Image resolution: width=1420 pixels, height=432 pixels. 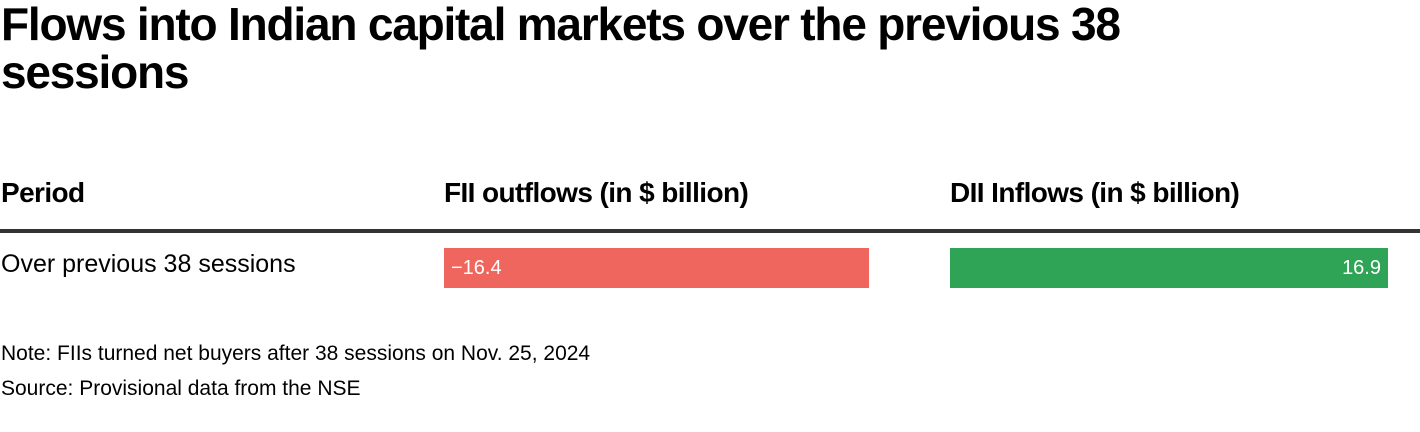 I want to click on dii-inflow-value-label: 16.9, so click(x=1361, y=268).